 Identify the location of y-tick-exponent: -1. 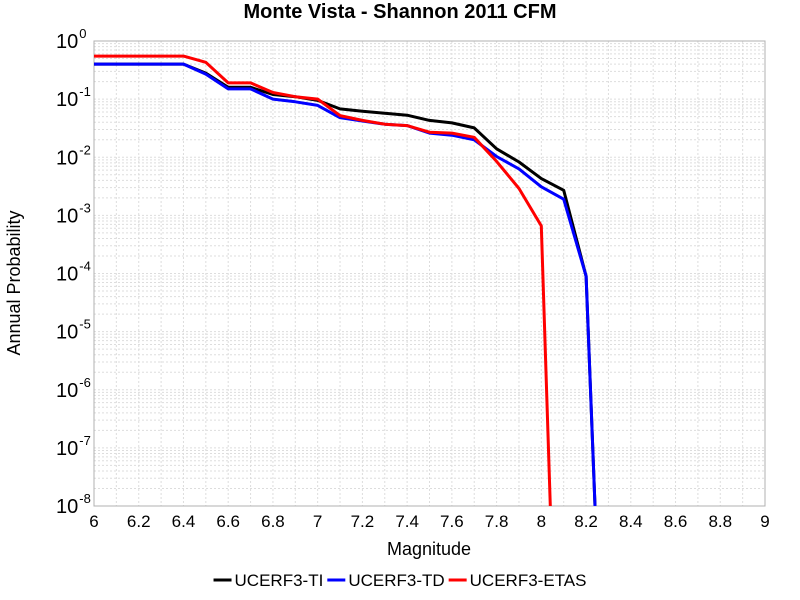
(85, 91).